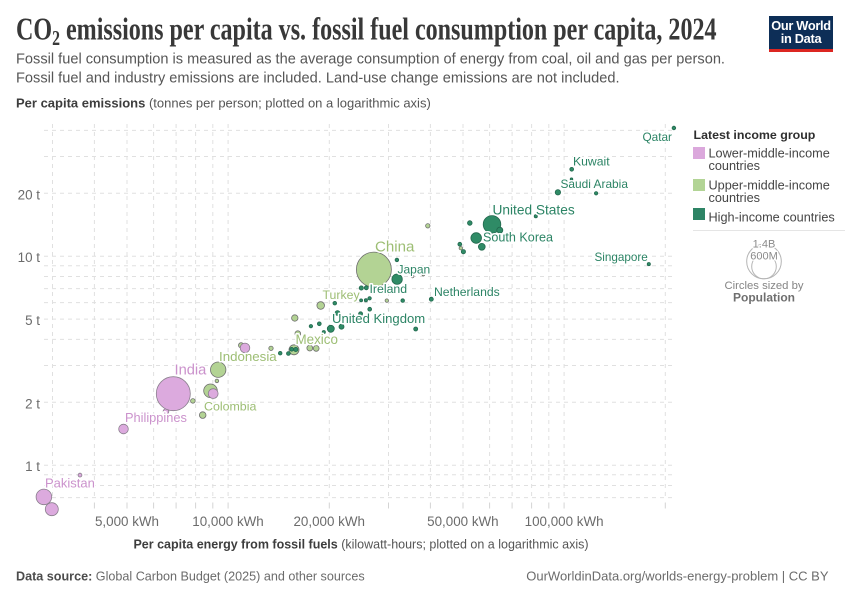 This screenshot has height=600, width=850. I want to click on svg-text: 50,000 kWh, so click(462, 521).